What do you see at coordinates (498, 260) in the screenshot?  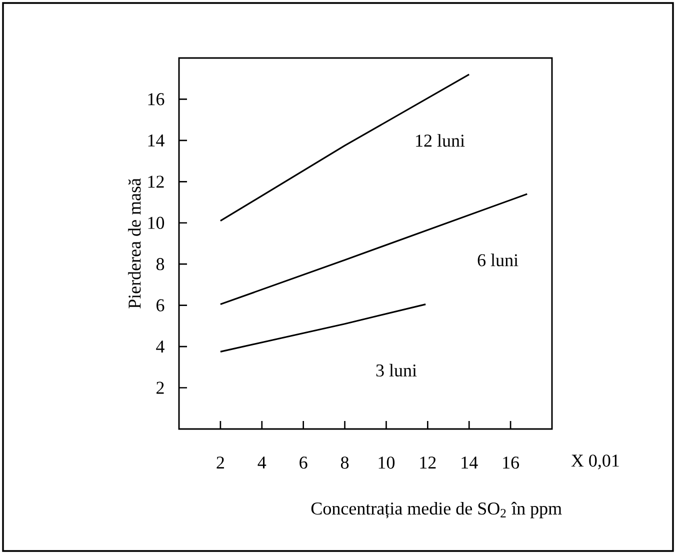 I see `text: 6 luni` at bounding box center [498, 260].